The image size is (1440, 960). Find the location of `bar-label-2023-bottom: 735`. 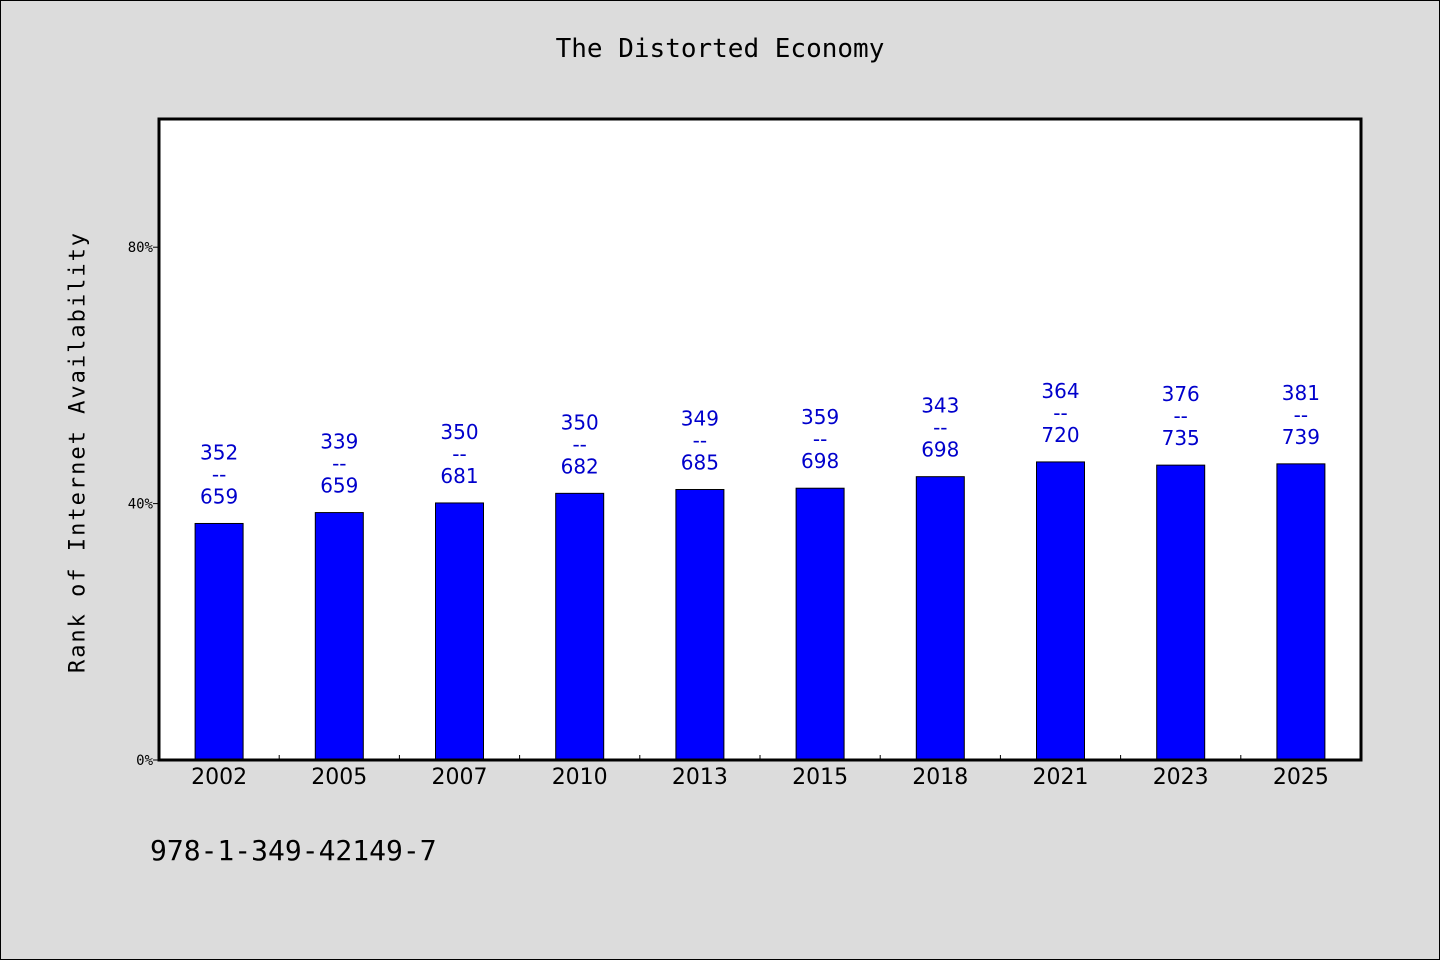

bar-label-2023-bottom: 735 is located at coordinates (1181, 438).